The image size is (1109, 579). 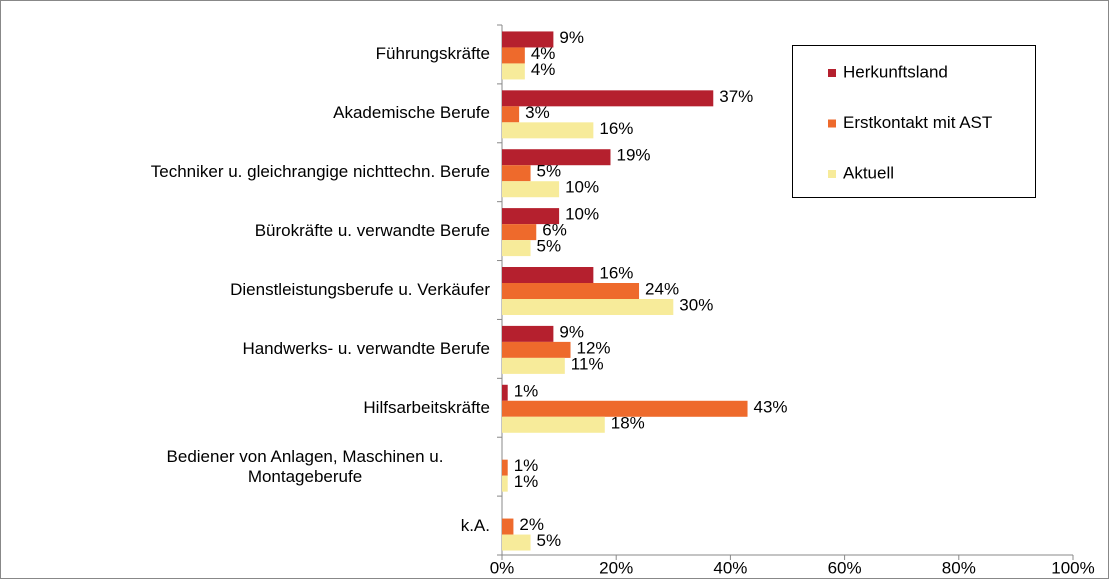 What do you see at coordinates (502, 567) in the screenshot?
I see `x-tick-label: 0%` at bounding box center [502, 567].